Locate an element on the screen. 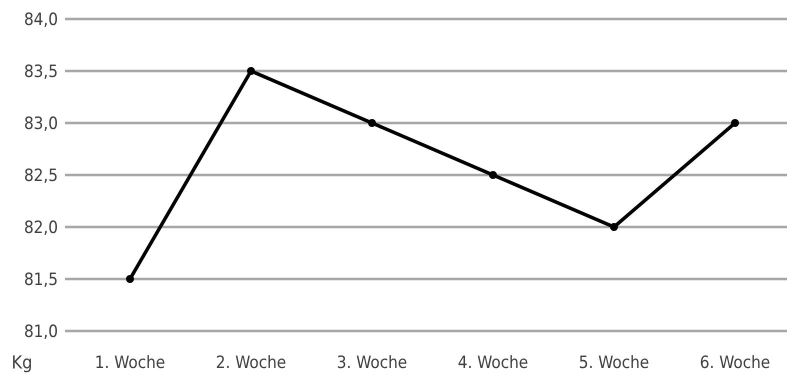 The height and width of the screenshot is (377, 787). y-tick-label: 82,0 is located at coordinates (41, 228).